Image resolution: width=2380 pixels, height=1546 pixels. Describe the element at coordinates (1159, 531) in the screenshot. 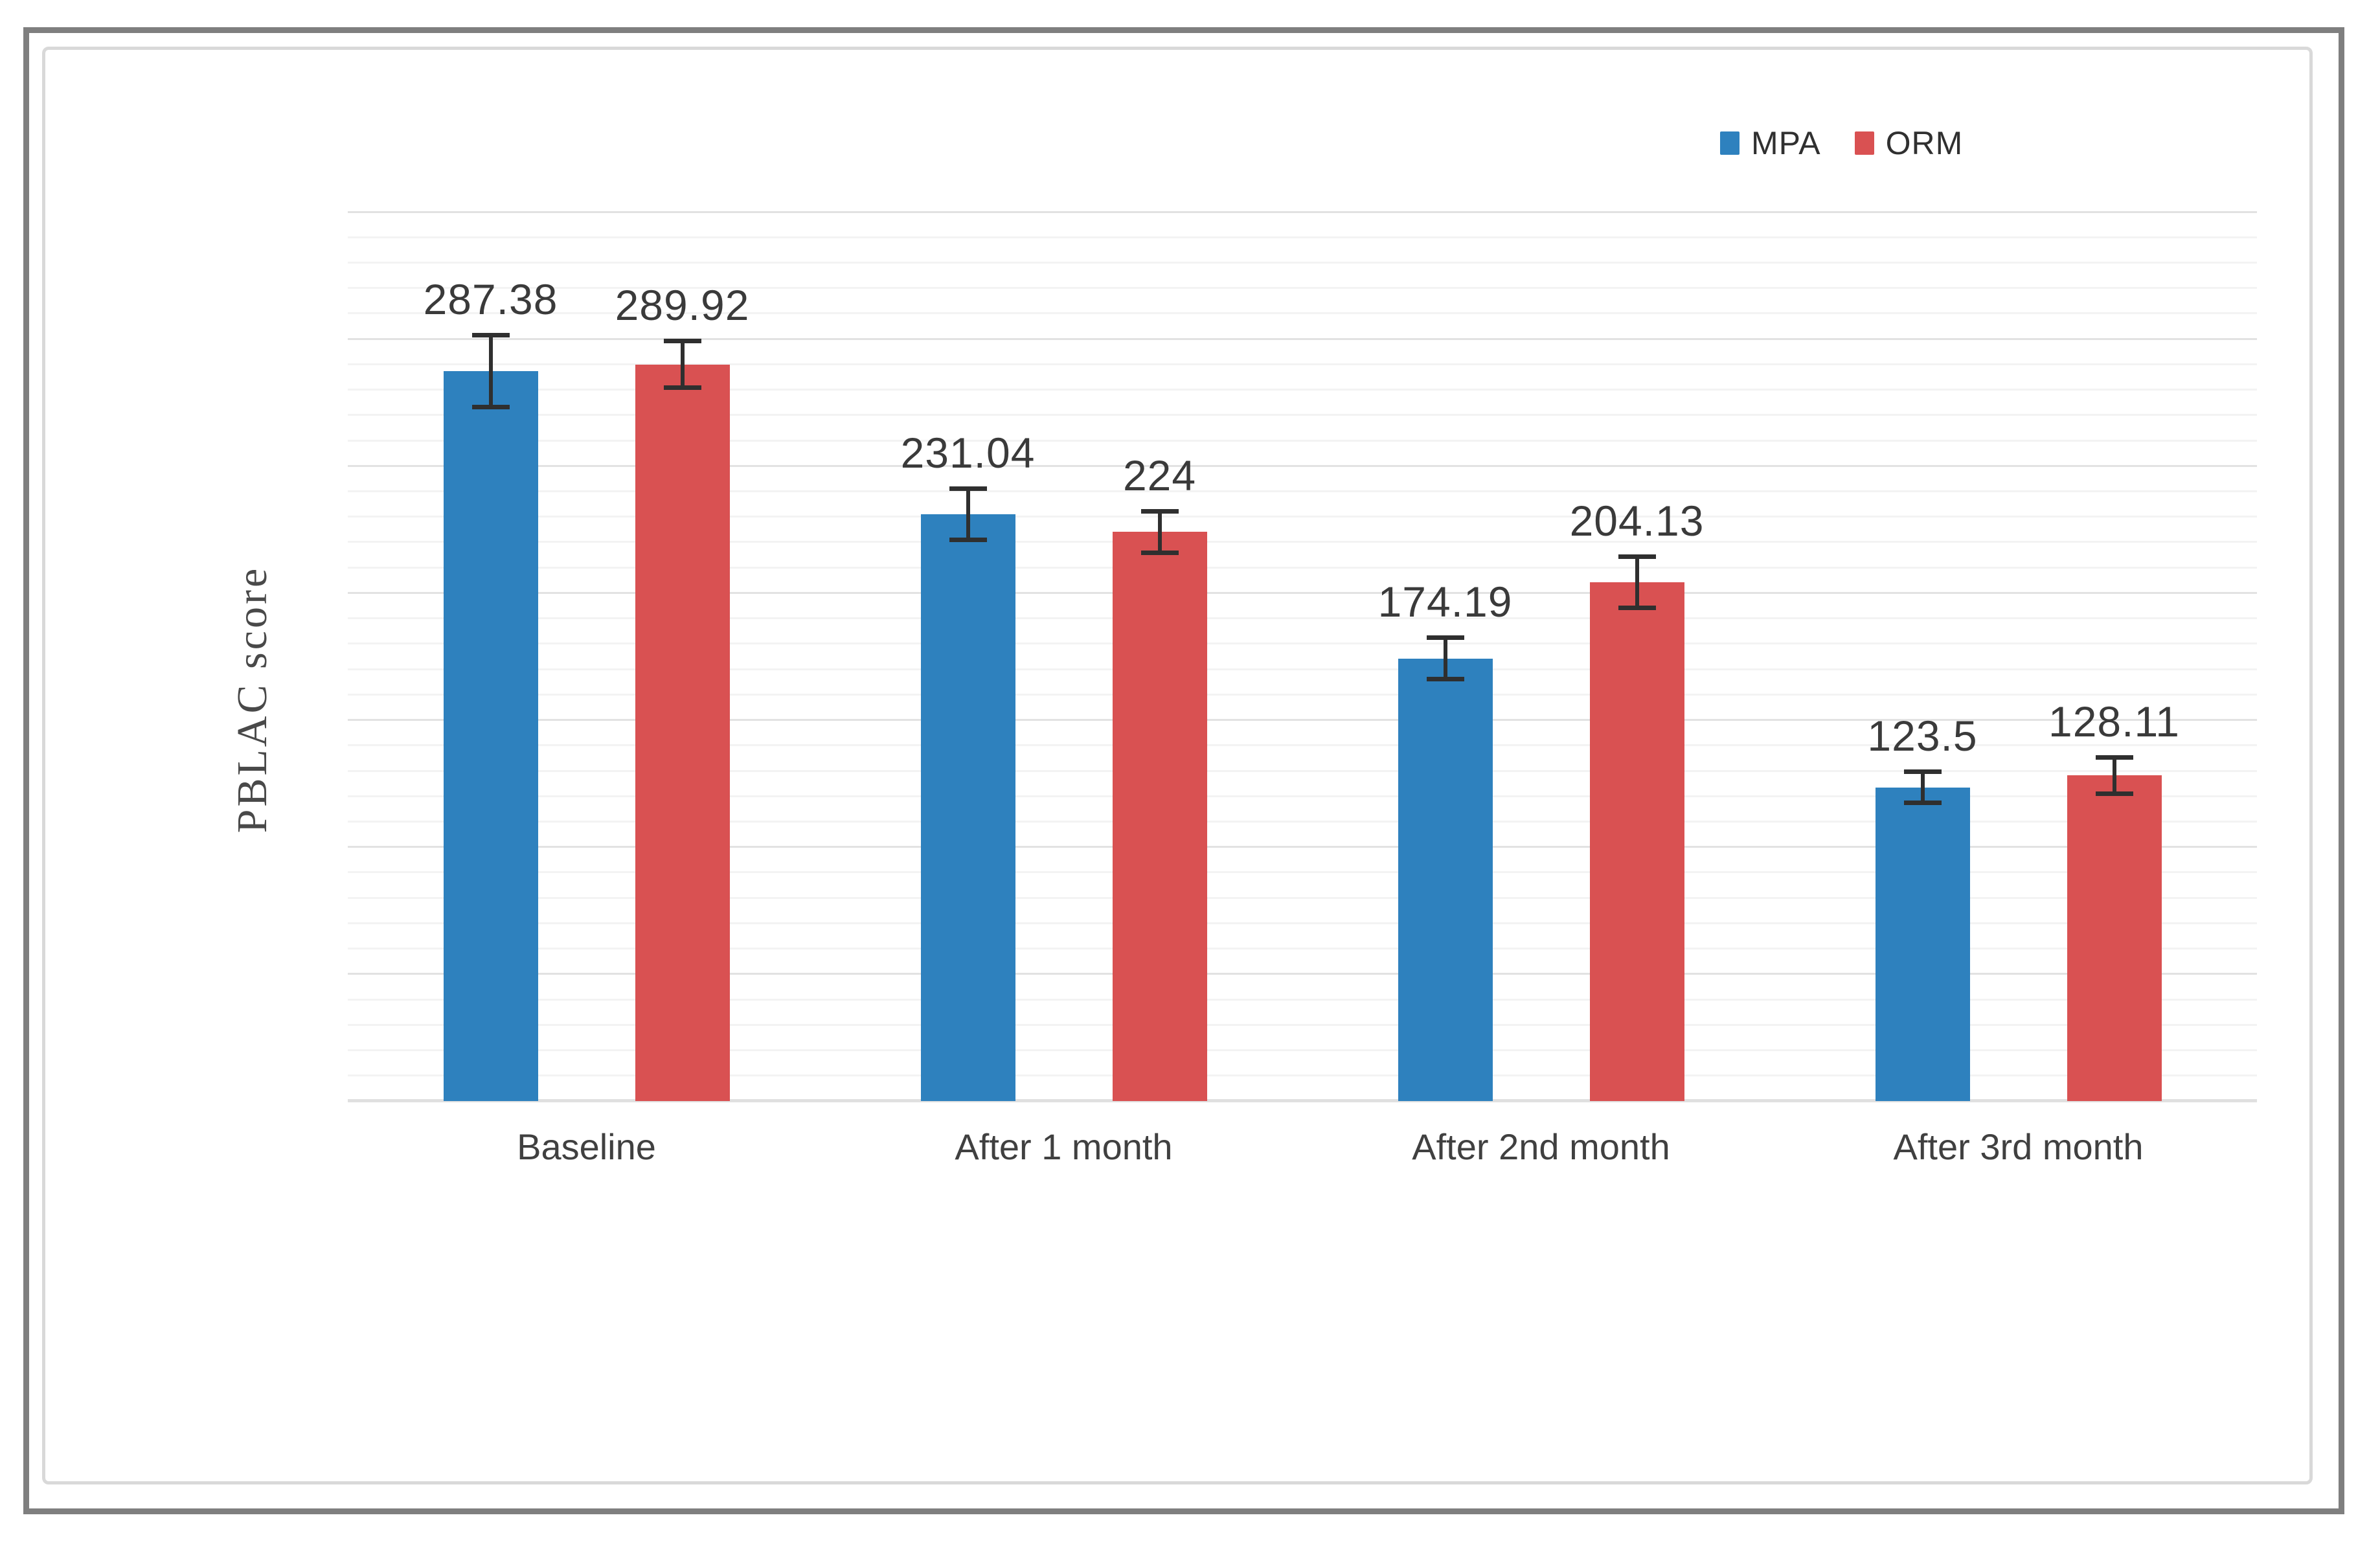

I see `error-bar-orm-after-1-month` at that location.